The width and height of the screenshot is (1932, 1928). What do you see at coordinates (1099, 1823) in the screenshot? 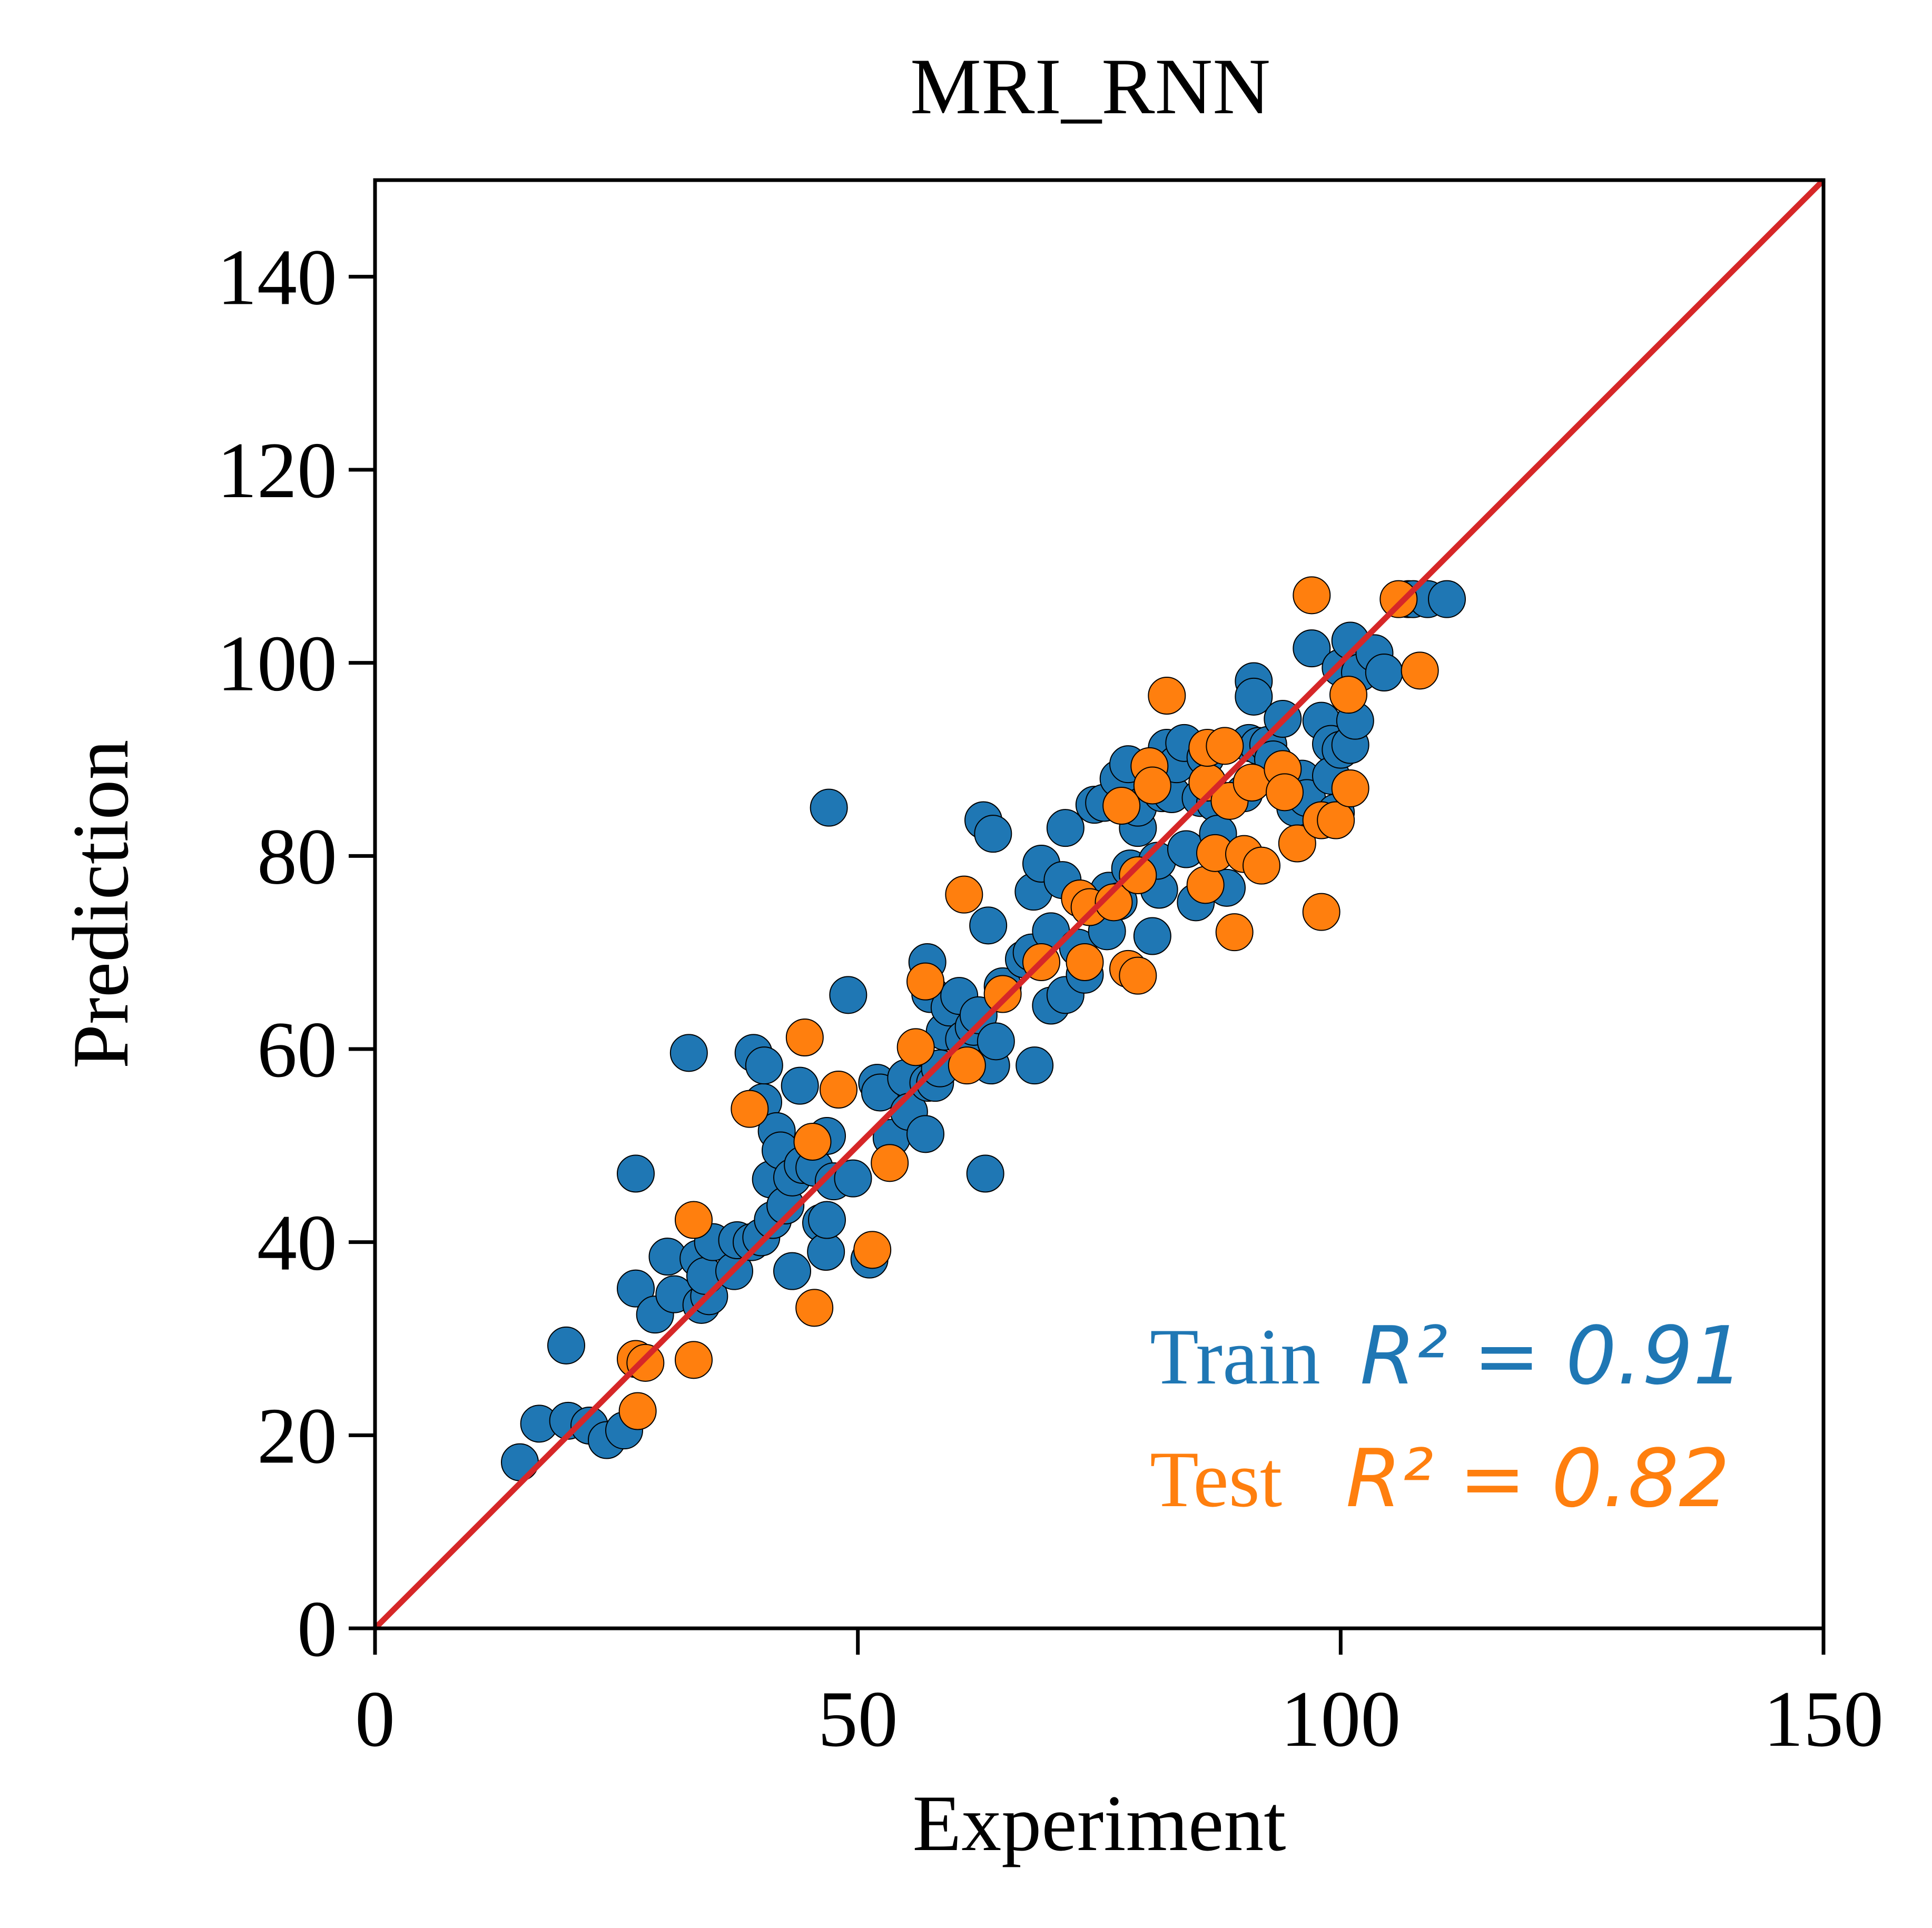
I see `x-axis-label: Experiment` at bounding box center [1099, 1823].